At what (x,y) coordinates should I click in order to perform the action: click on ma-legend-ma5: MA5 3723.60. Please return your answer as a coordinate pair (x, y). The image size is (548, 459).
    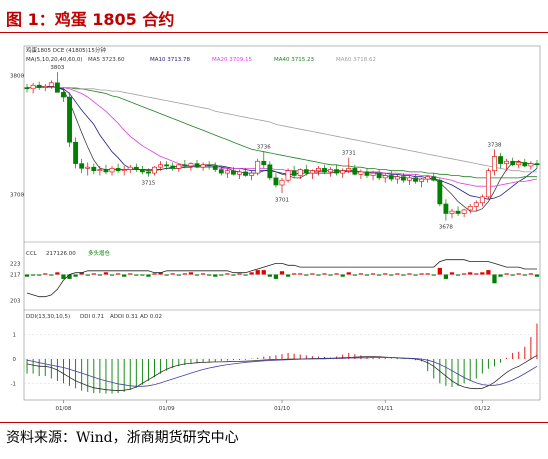
    Looking at the image, I should click on (106, 60).